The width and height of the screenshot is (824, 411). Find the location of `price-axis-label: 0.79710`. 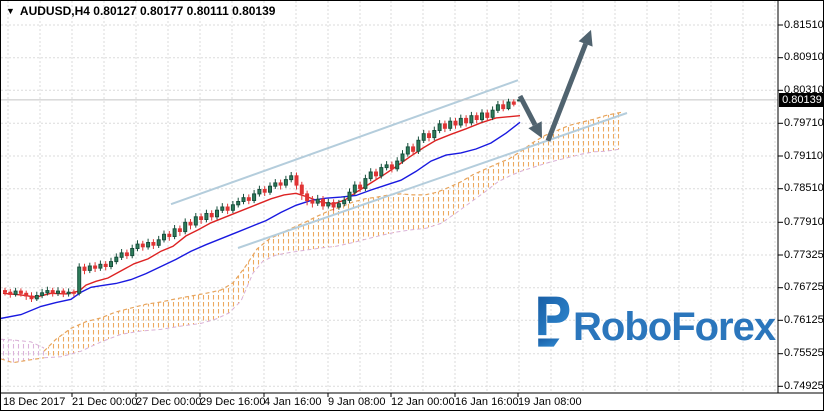

price-axis-label: 0.79710 is located at coordinates (804, 122).